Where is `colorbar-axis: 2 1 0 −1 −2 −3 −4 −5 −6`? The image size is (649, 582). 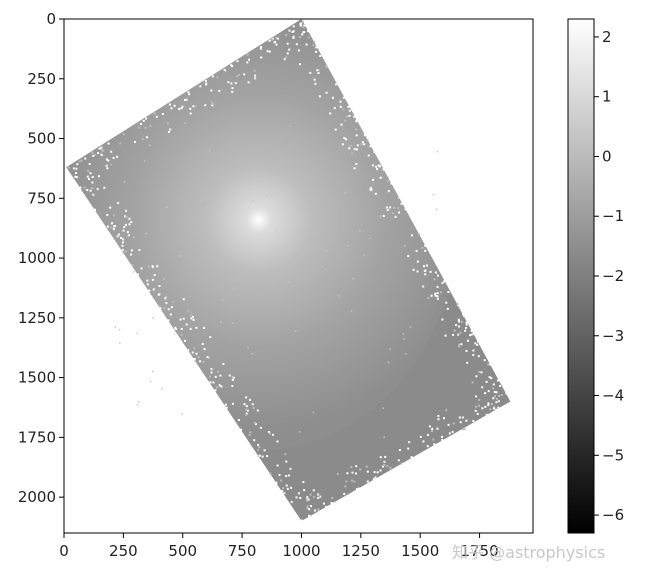
colorbar-axis: 2 1 0 −1 −2 −3 −4 −5 −6 is located at coordinates (609, 276).